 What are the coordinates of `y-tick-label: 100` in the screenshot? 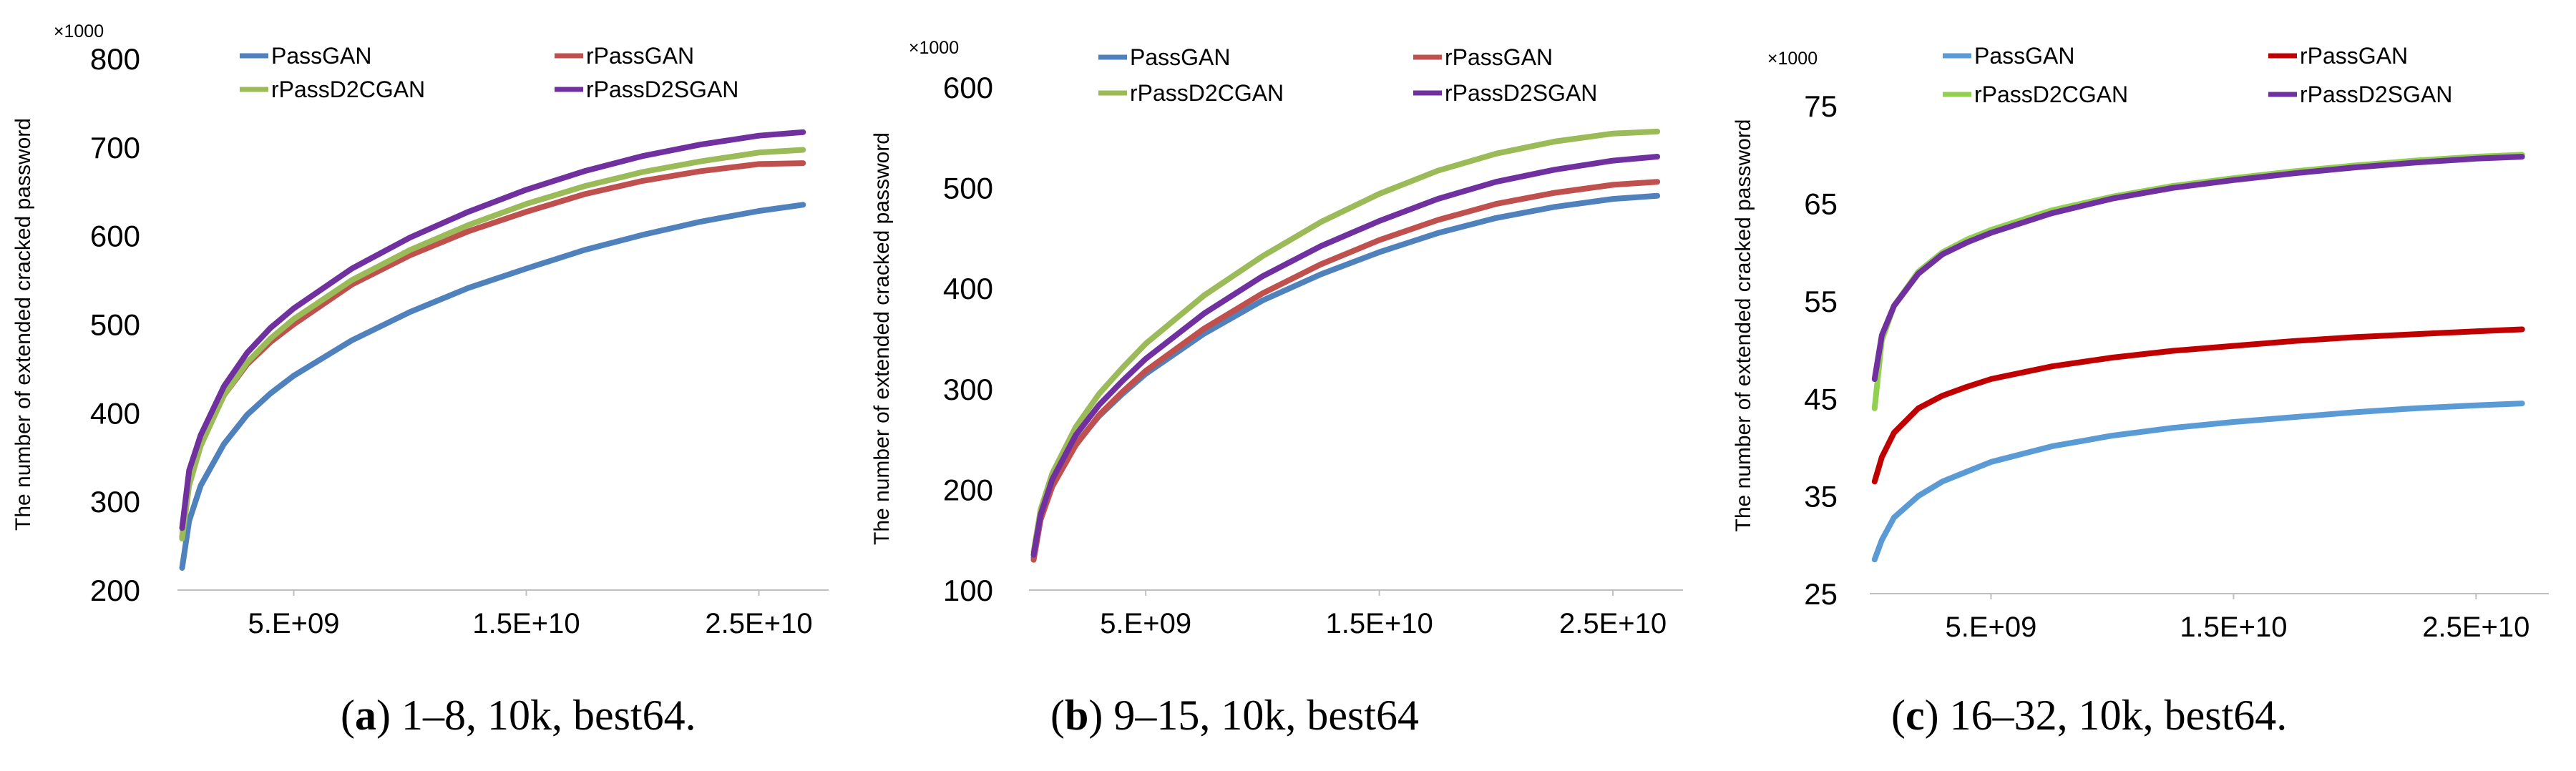 It's located at (968, 590).